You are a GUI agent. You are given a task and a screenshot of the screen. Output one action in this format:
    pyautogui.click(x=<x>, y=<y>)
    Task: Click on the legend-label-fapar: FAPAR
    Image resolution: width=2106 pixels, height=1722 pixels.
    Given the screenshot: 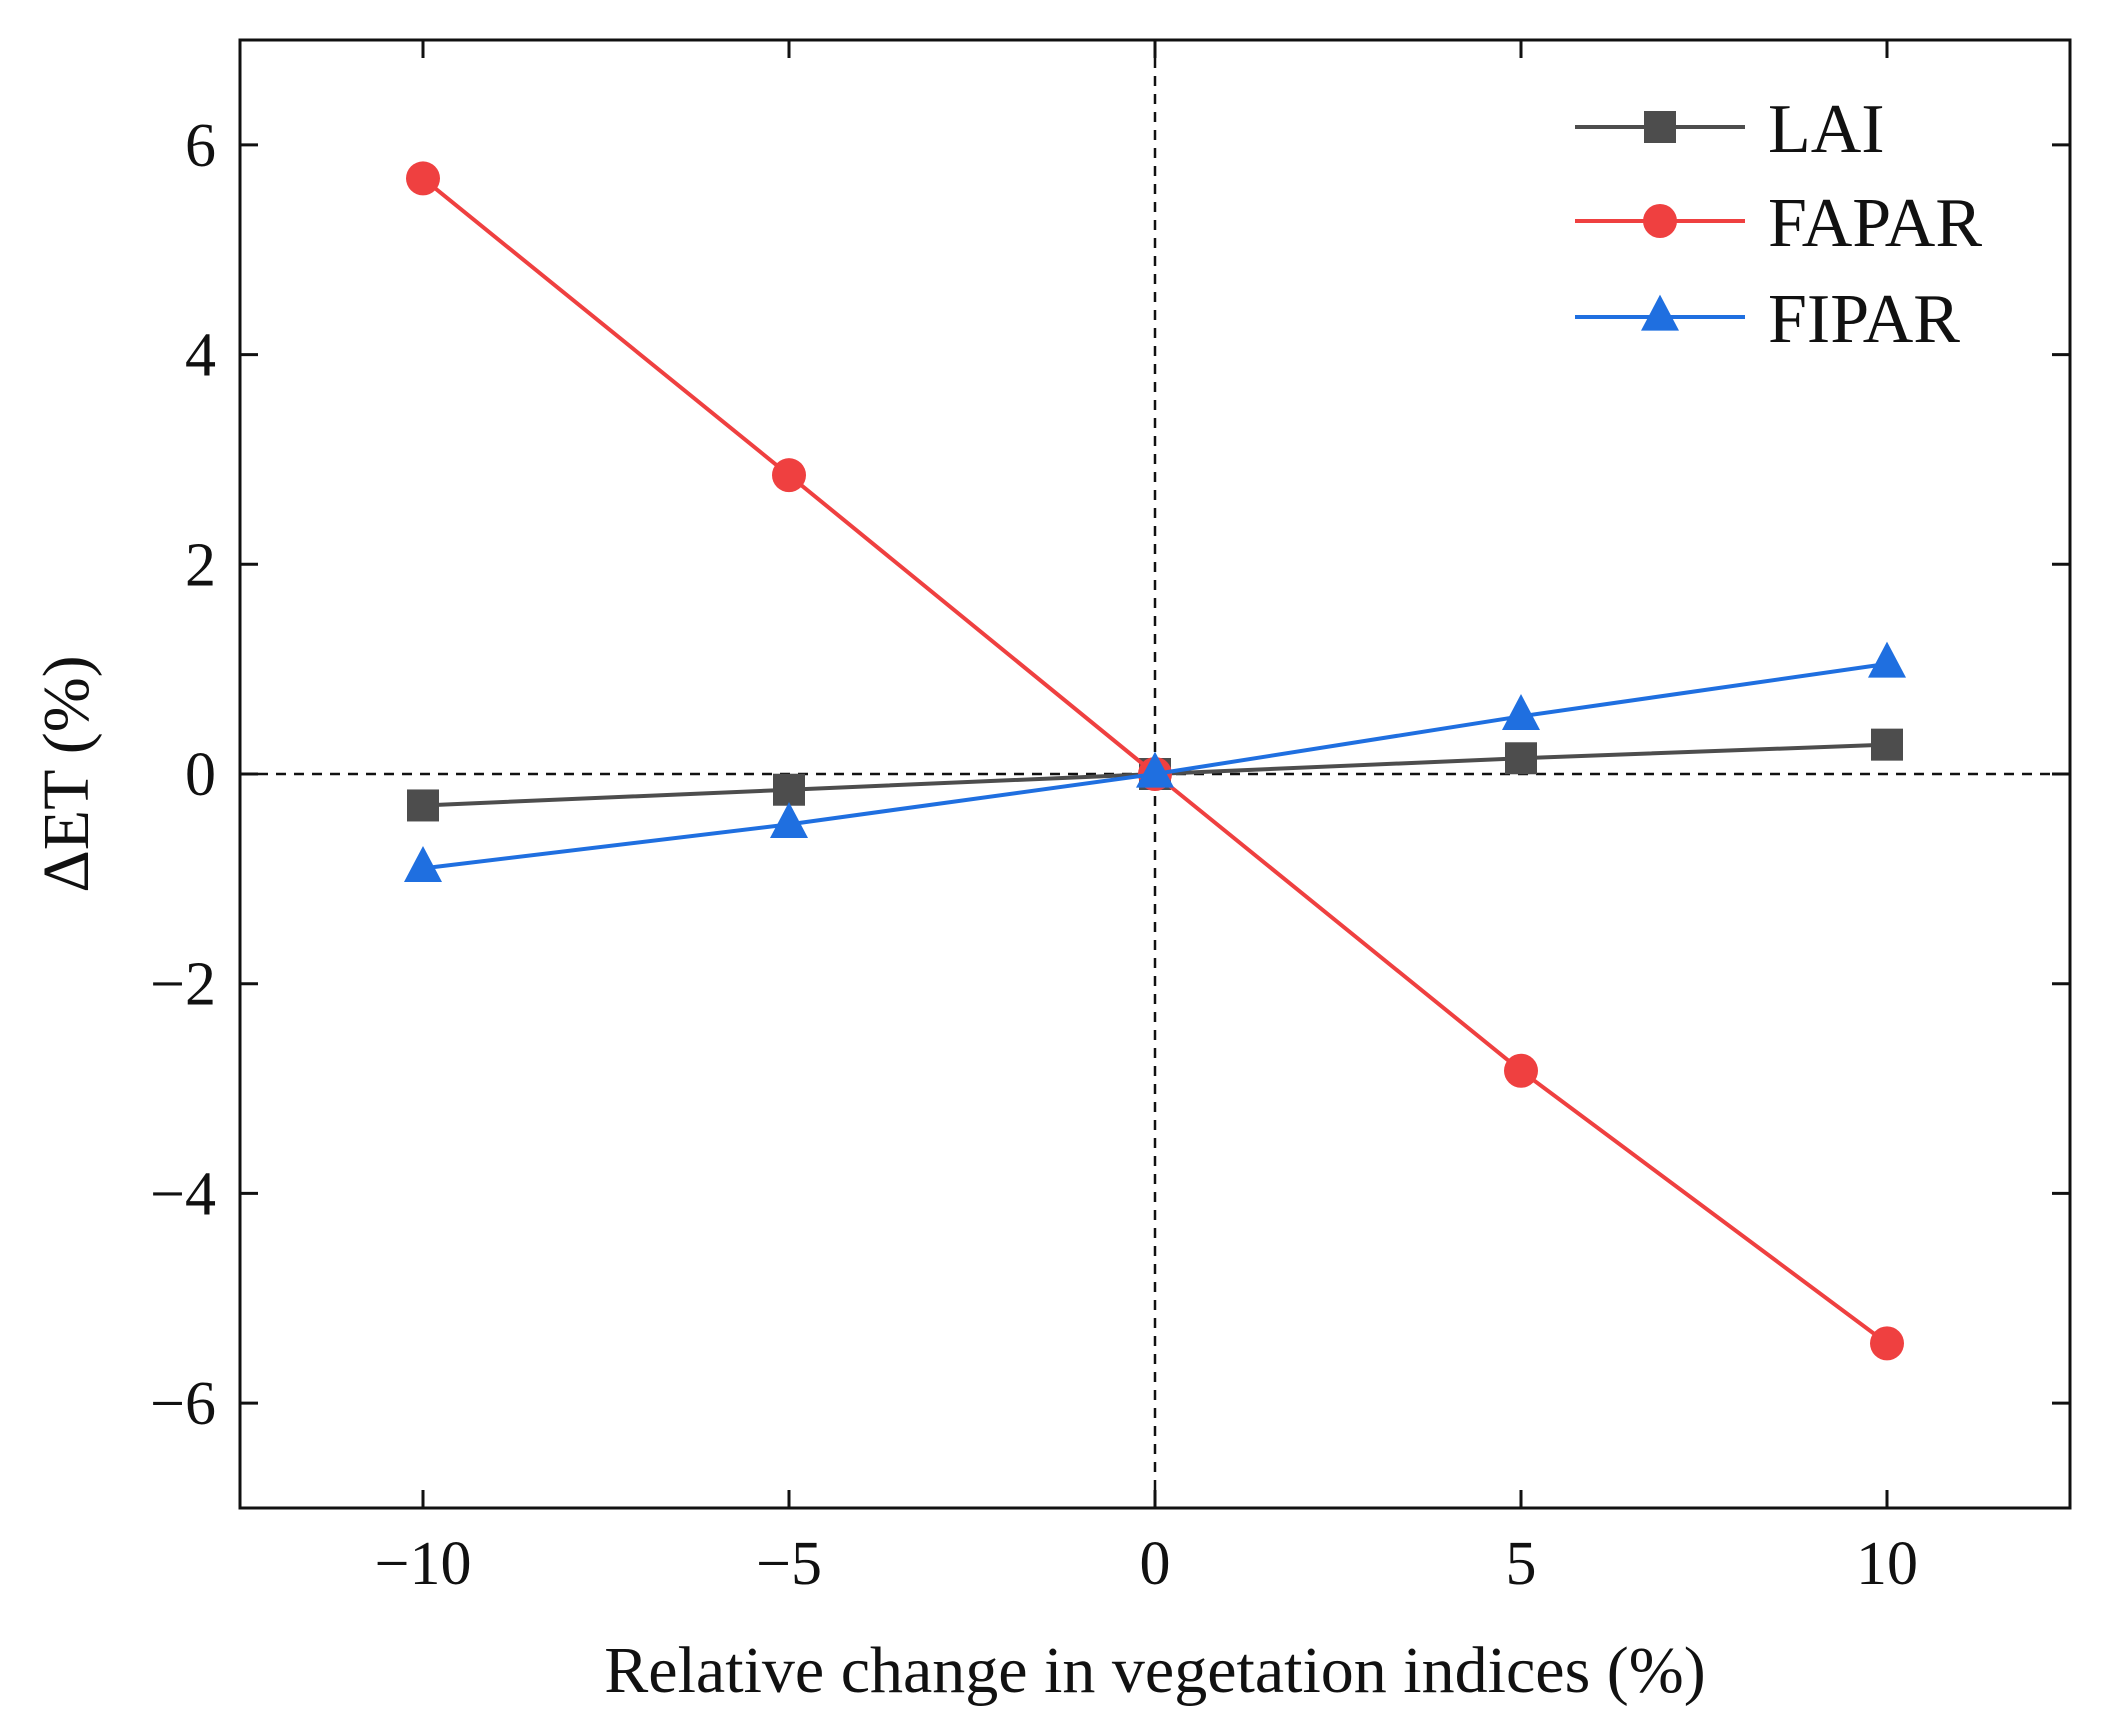 What is the action you would take?
    pyautogui.click(x=1875, y=223)
    